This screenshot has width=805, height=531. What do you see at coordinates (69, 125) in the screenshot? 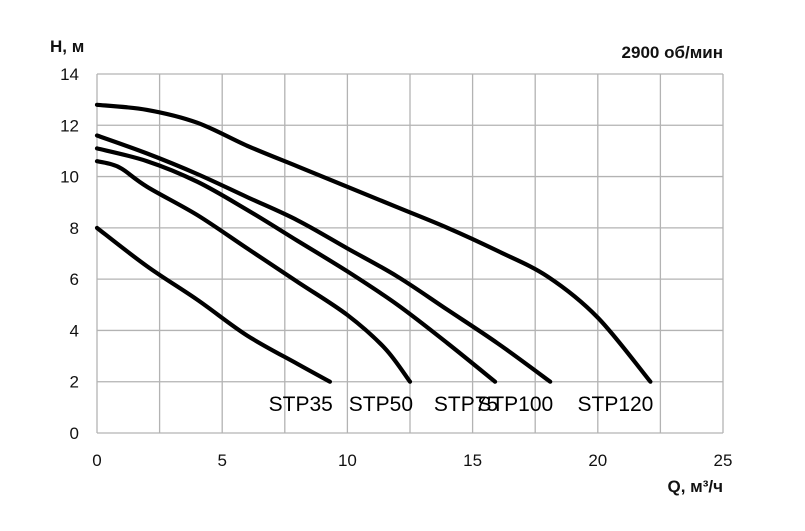
I see `y-tick-label: 12` at bounding box center [69, 125].